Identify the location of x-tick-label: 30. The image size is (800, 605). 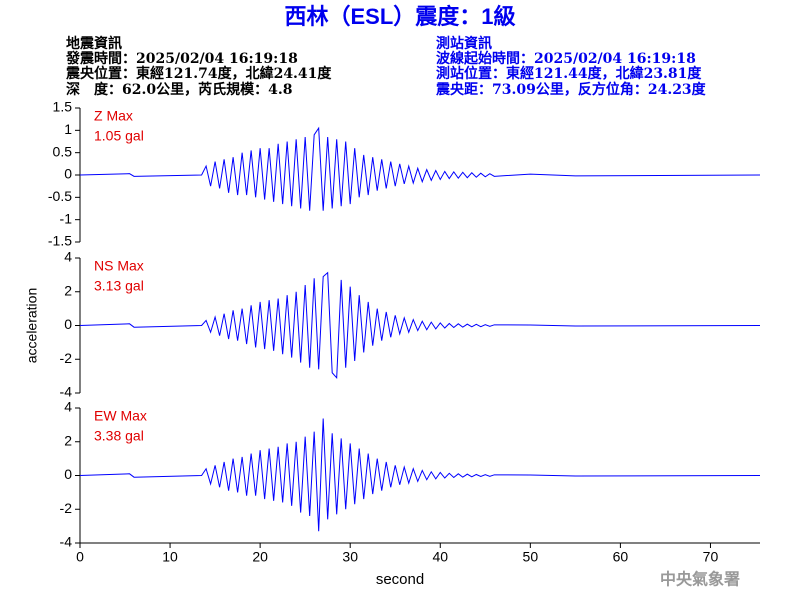
(350, 557).